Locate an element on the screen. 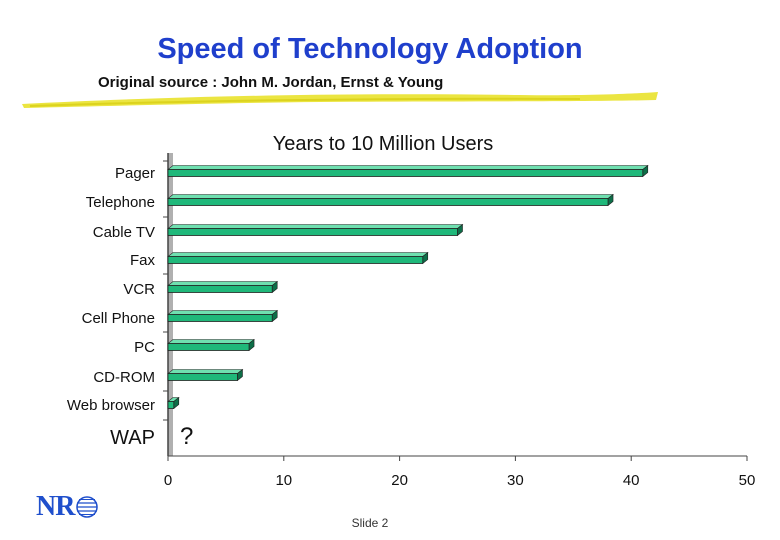 The image size is (780, 540). x-tick-label: 0 is located at coordinates (168, 480).